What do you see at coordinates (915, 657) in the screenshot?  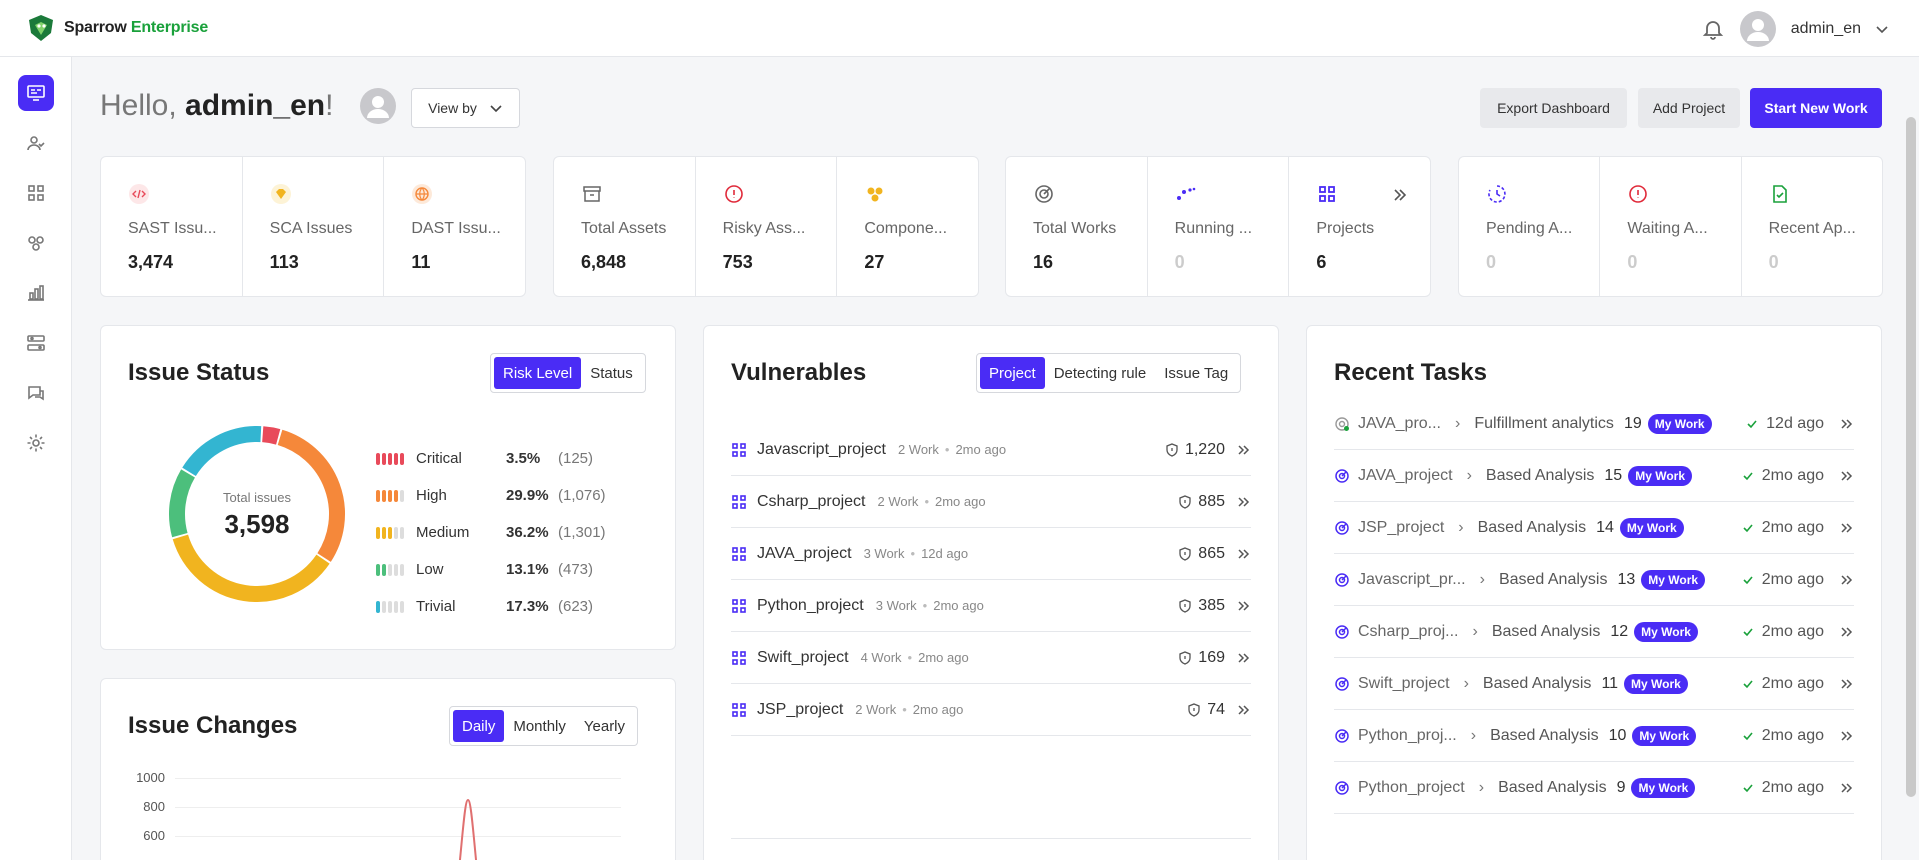 I see `project-meta: 4 Work • 2mo ago` at bounding box center [915, 657].